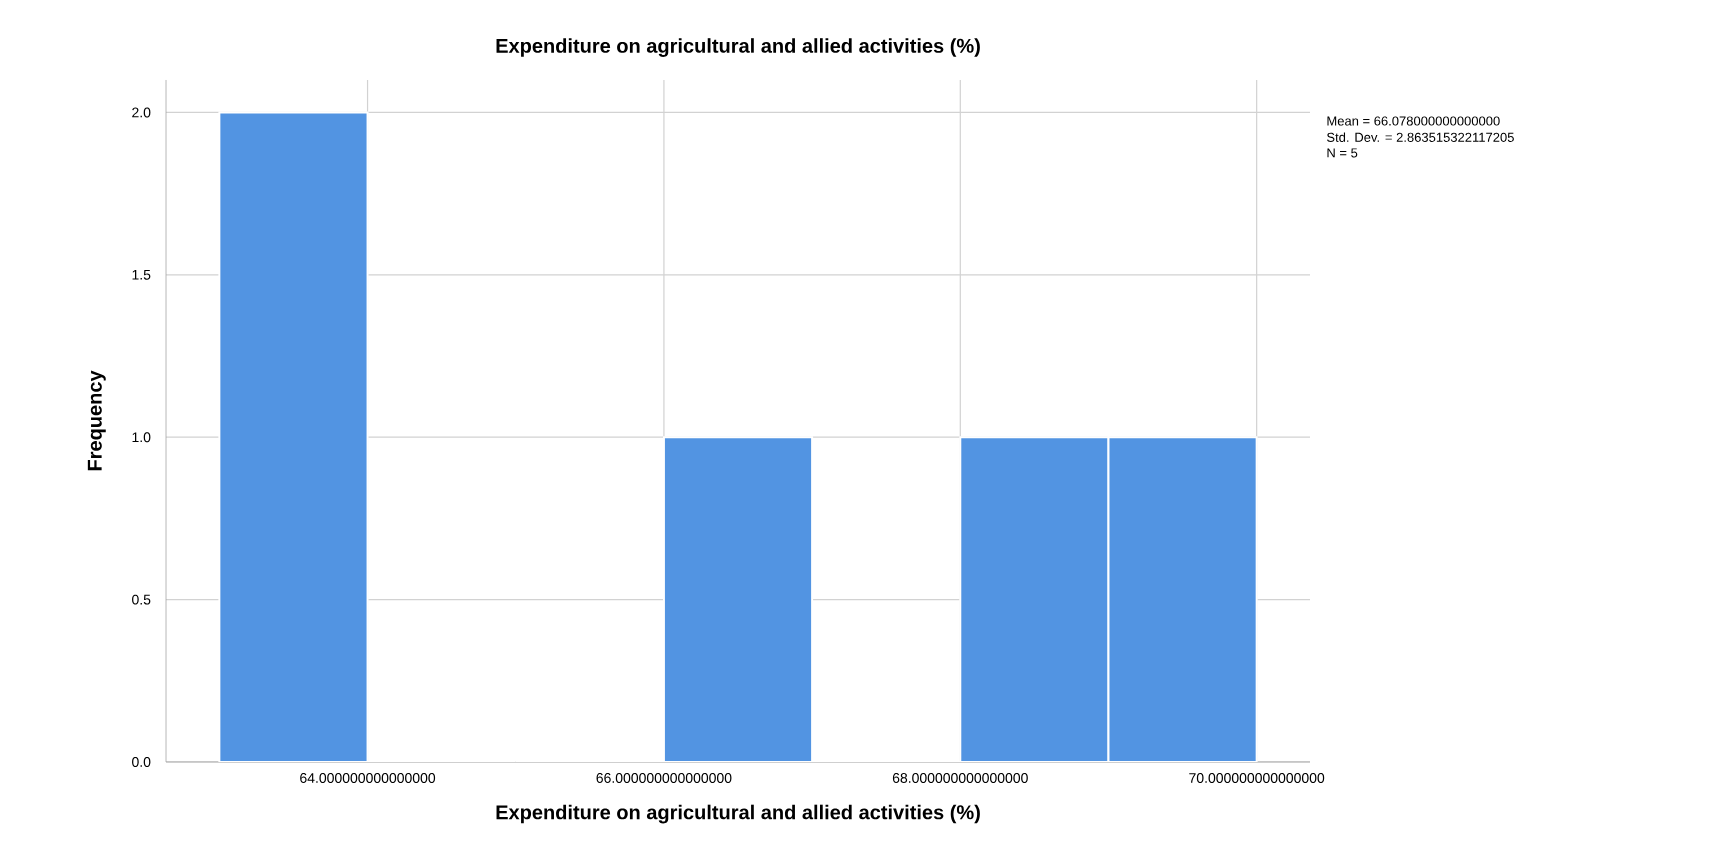 The height and width of the screenshot is (860, 1722). I want to click on y-axis-title: Frequency, so click(96, 420).